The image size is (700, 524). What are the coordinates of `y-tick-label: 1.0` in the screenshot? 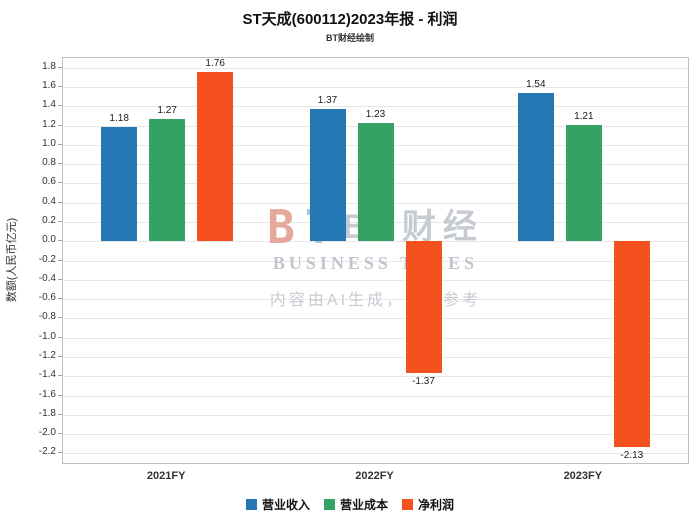 It's located at (49, 143).